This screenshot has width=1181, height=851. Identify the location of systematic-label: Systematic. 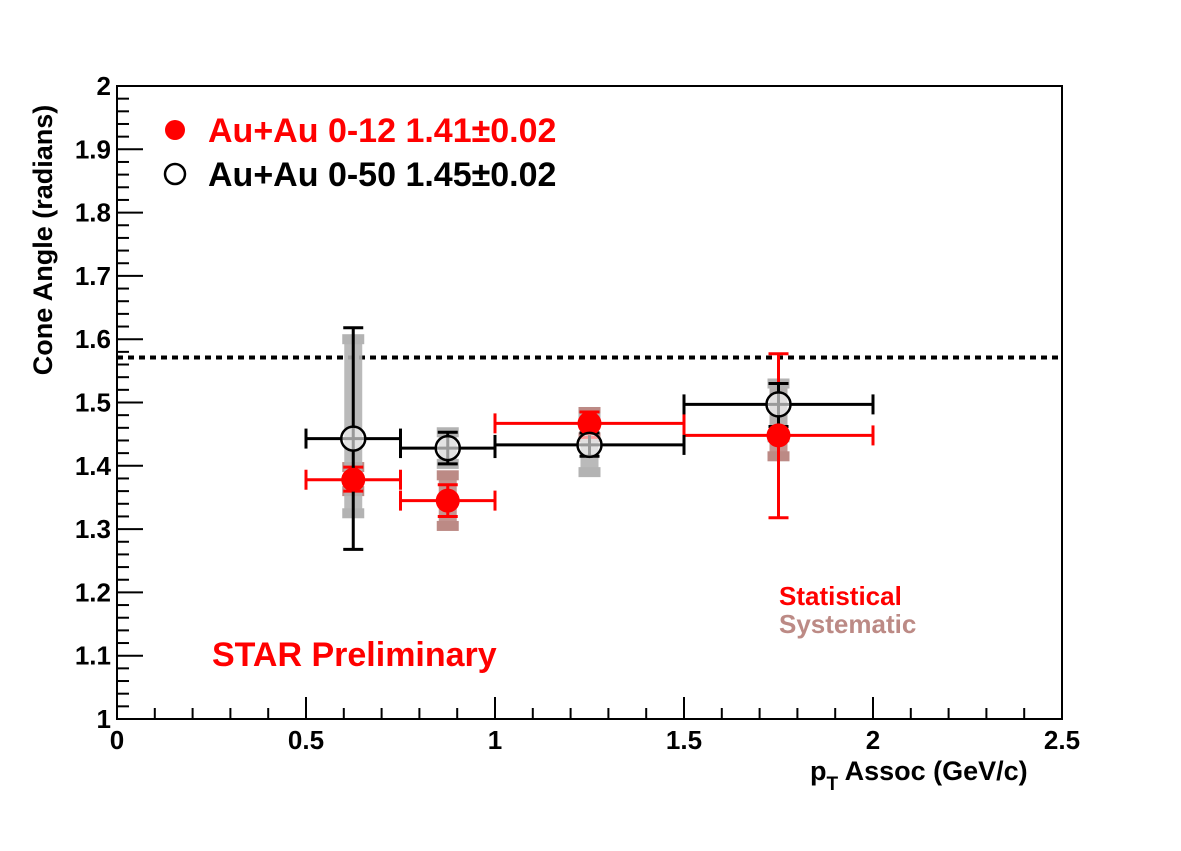
(847, 624).